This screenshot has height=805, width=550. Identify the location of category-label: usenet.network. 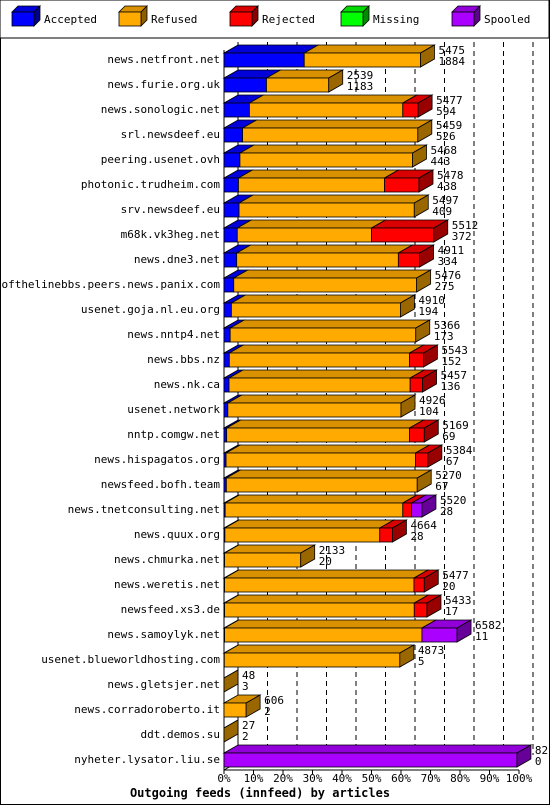
(173, 409).